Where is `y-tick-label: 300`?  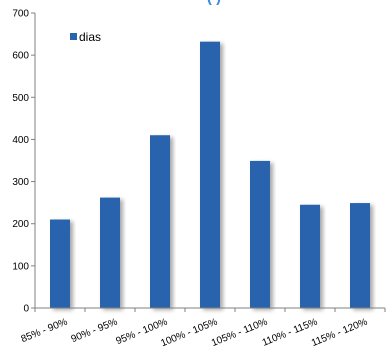 y-tick-label: 300 is located at coordinates (20, 182).